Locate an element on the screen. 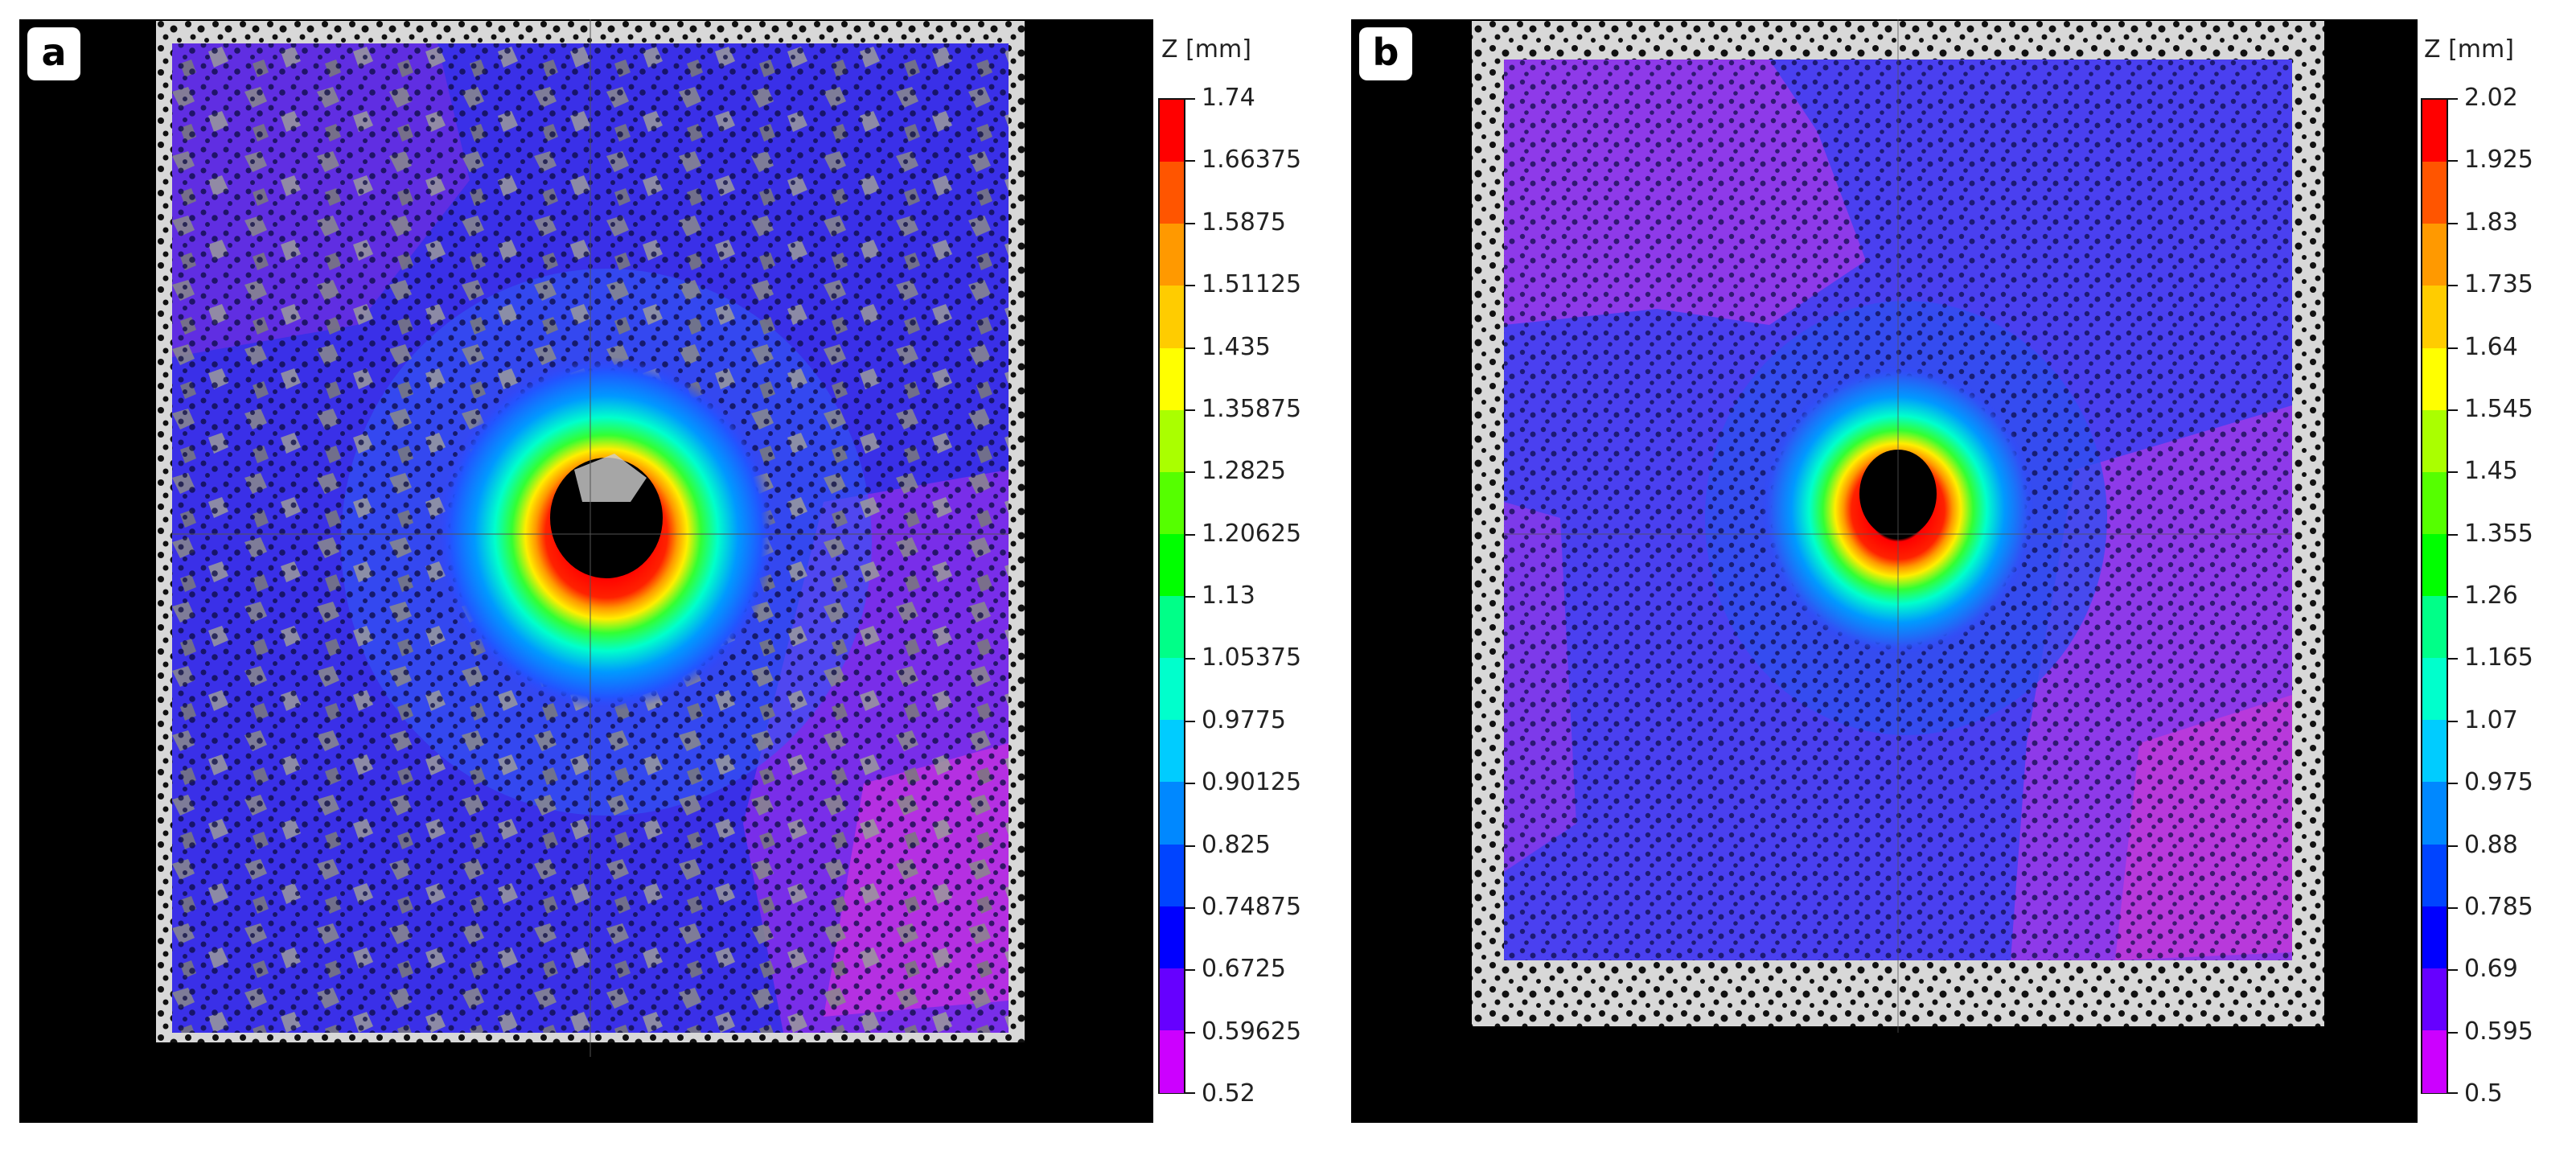 The image size is (2576, 1155). colorbar-tick-label: 1.925 is located at coordinates (2498, 160).